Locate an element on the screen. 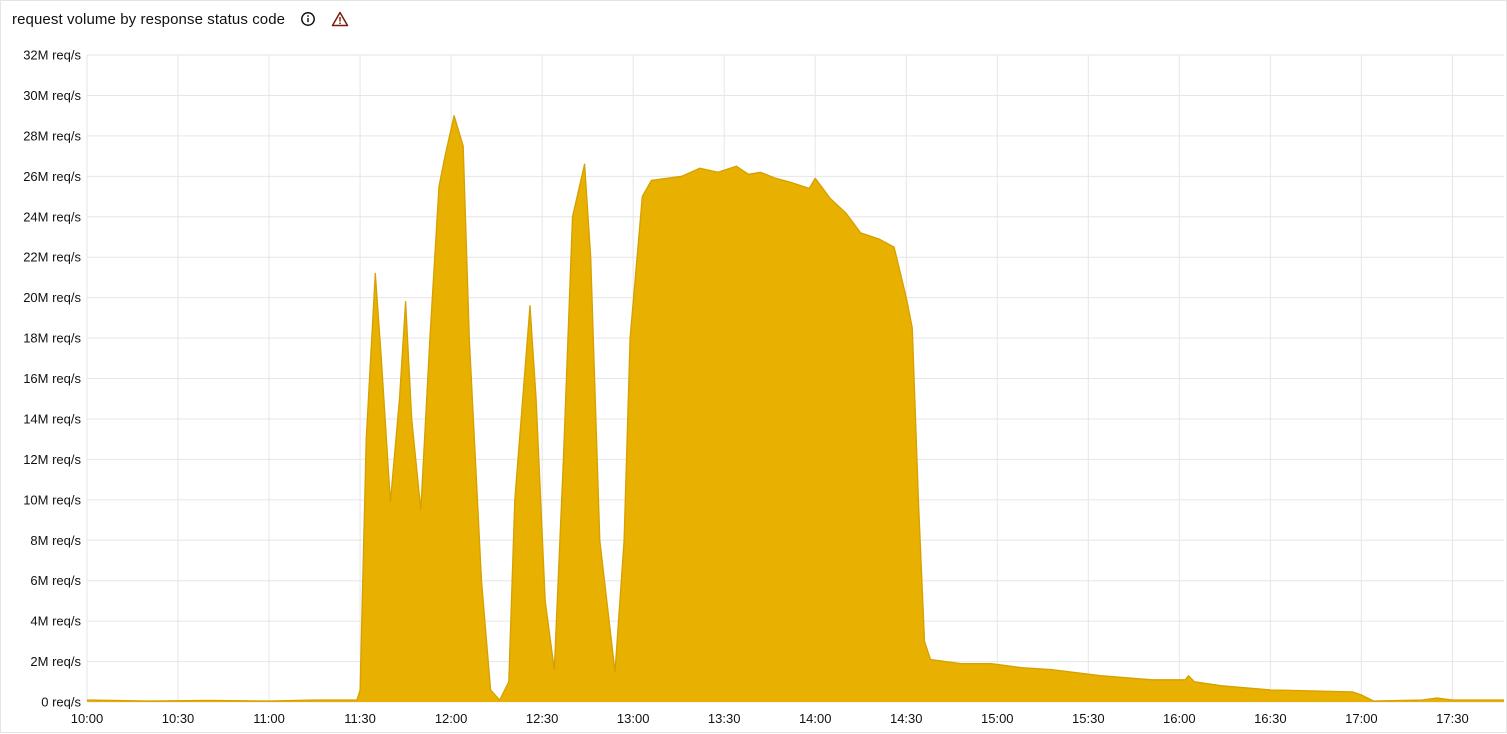 Image resolution: width=1507 pixels, height=734 pixels. x-tick-label: 17:30 is located at coordinates (1452, 718).